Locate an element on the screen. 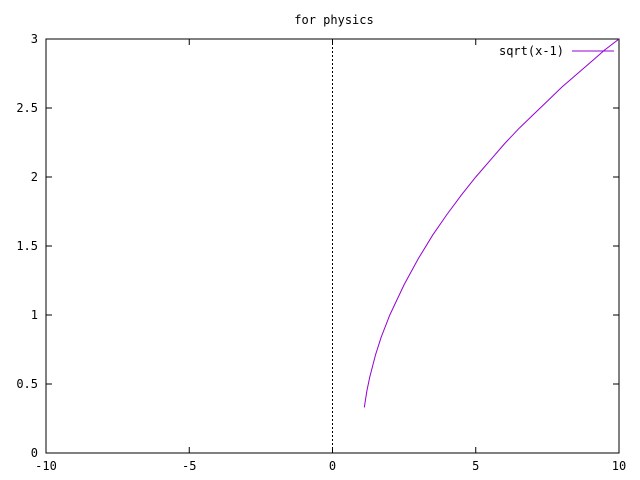 The width and height of the screenshot is (640, 480). y-tick-label: 1 is located at coordinates (34, 315).